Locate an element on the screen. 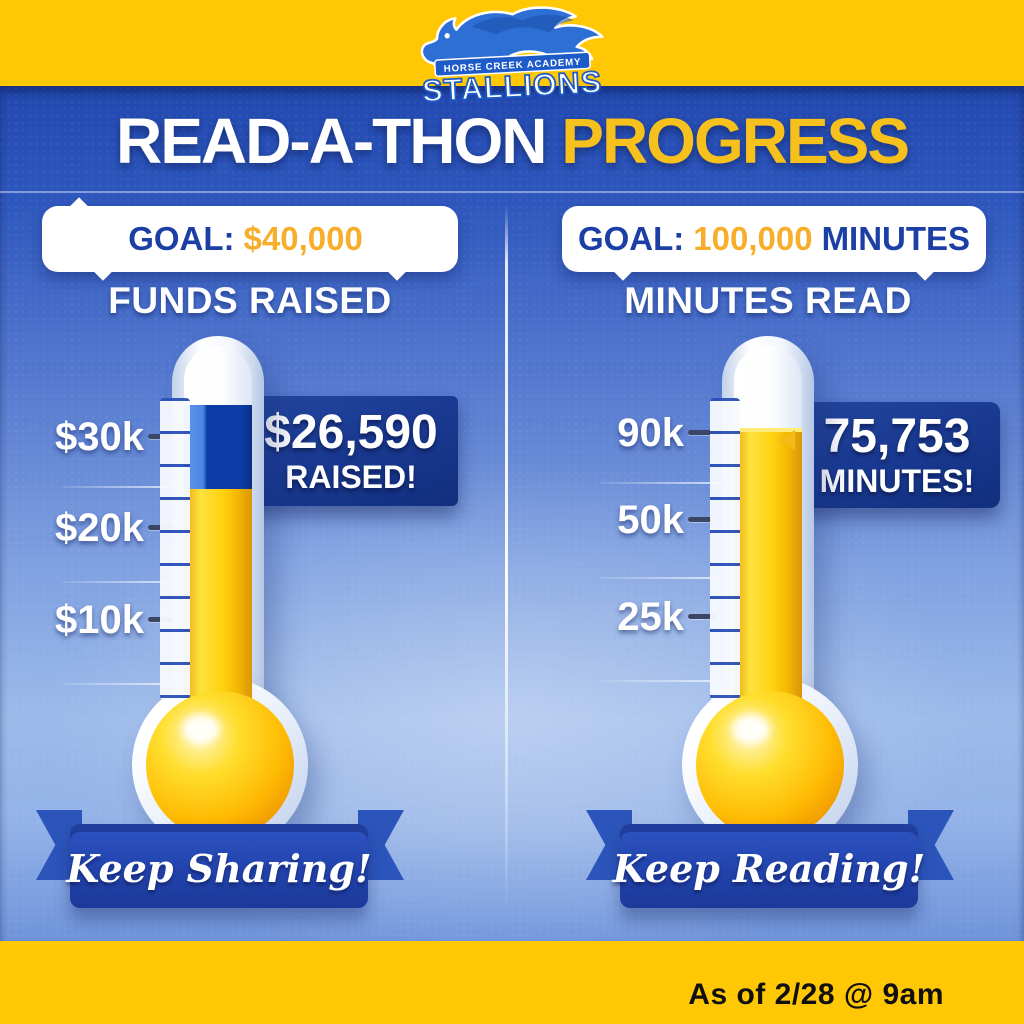 This screenshot has width=1024, height=1024. thermometer-ticks-funds is located at coordinates (175, 549).